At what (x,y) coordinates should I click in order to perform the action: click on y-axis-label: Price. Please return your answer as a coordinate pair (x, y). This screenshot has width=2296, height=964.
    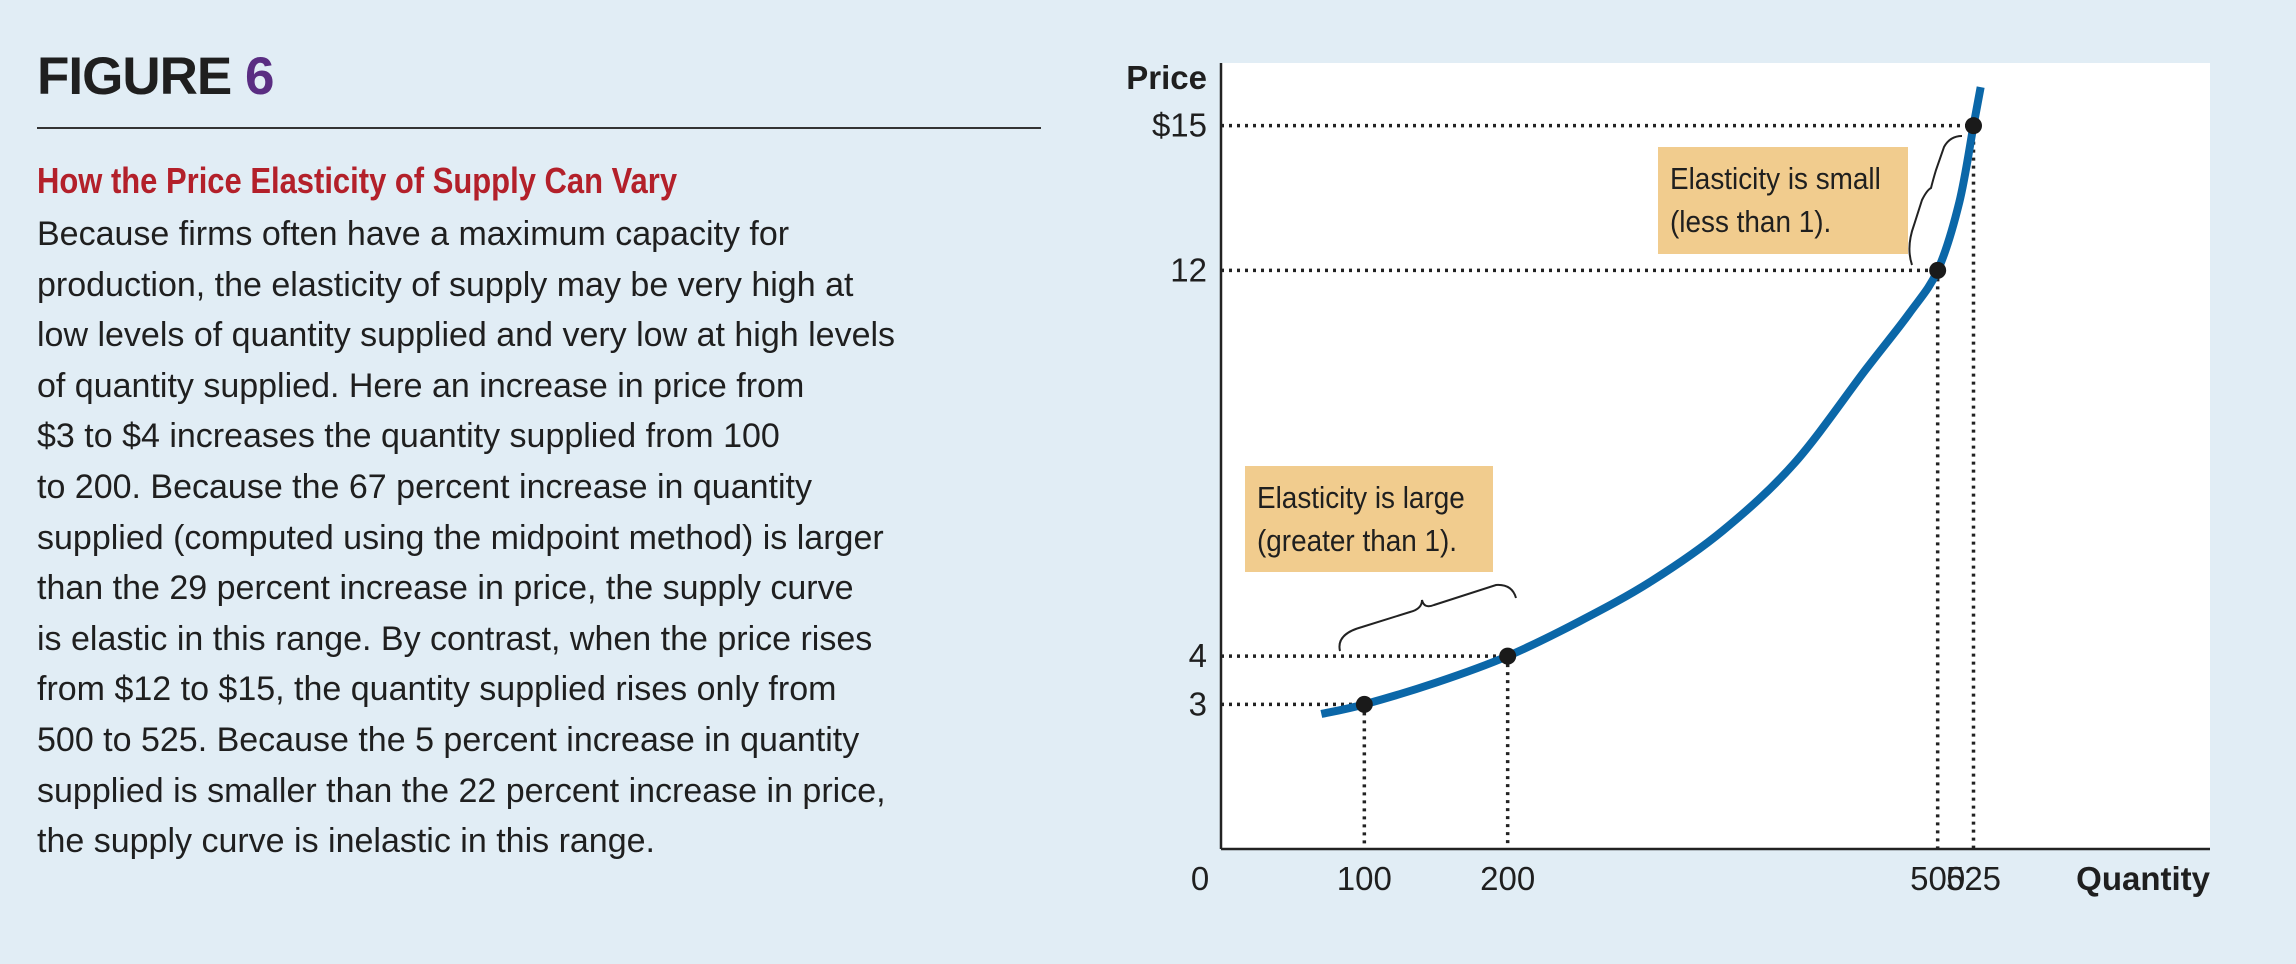
    Looking at the image, I should click on (1166, 77).